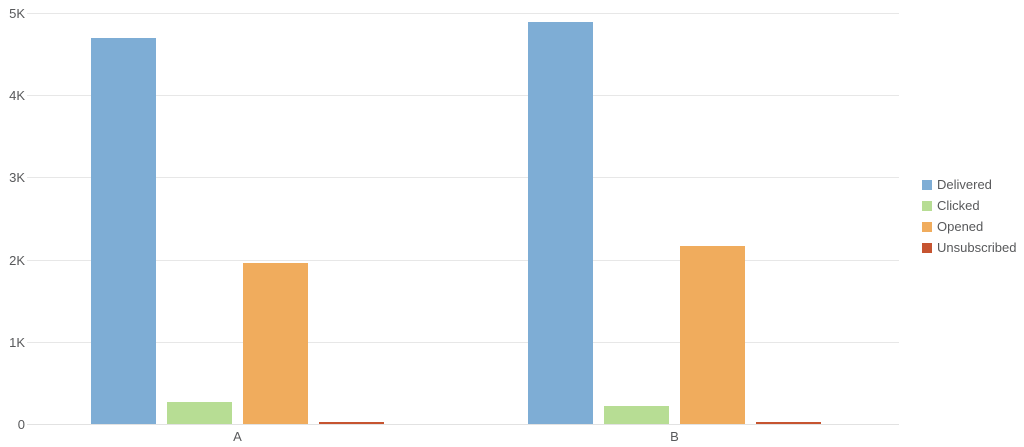 This screenshot has height=447, width=1024. What do you see at coordinates (17, 342) in the screenshot?
I see `y-tick-label: 1K` at bounding box center [17, 342].